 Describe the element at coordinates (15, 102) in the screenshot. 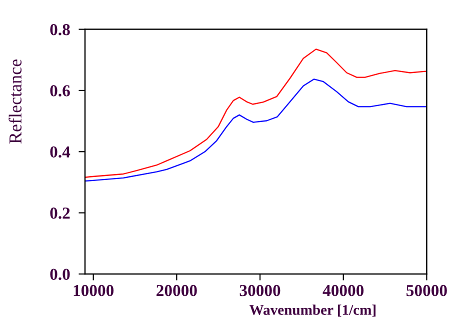

I see `y-axis-title: Reflectance` at that location.